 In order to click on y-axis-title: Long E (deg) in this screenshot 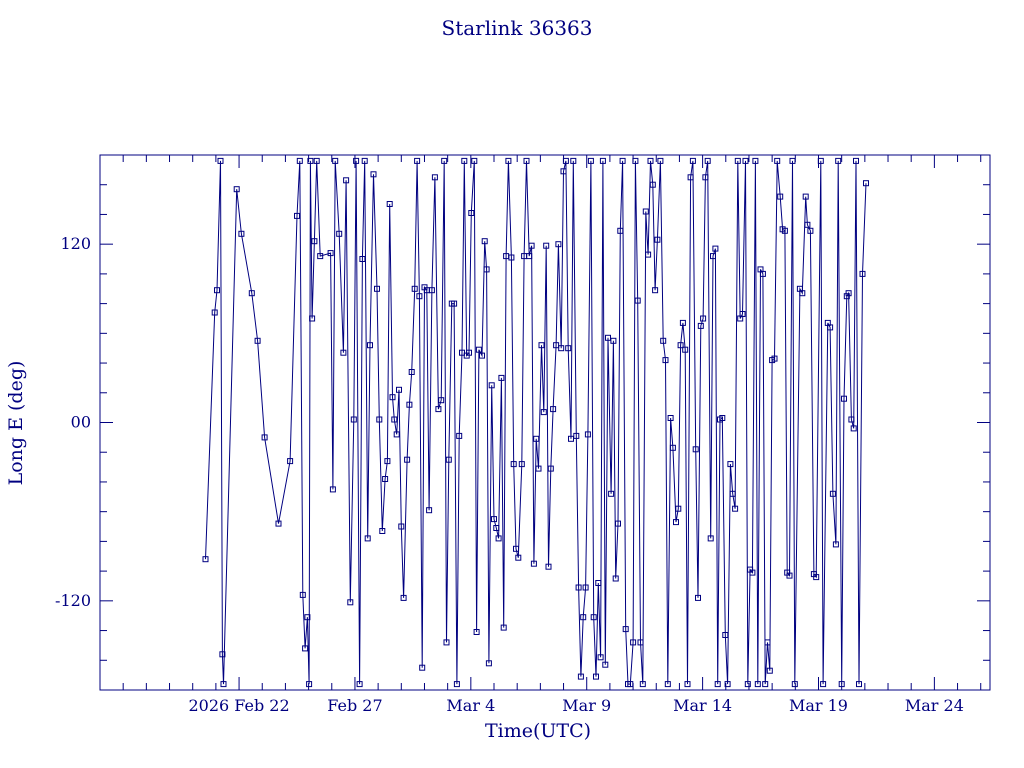, I will do `click(16, 423)`.